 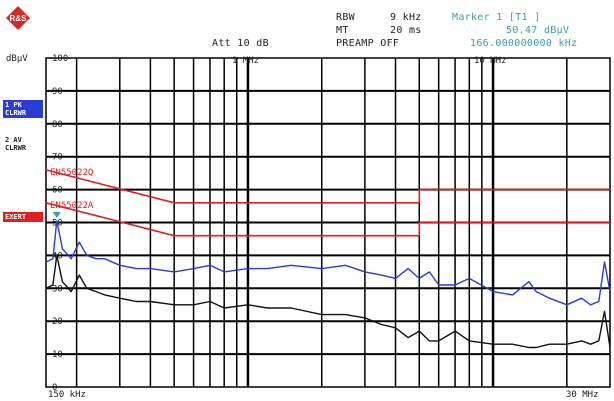 What do you see at coordinates (17, 59) in the screenshot?
I see `unit-label: dBµV` at bounding box center [17, 59].